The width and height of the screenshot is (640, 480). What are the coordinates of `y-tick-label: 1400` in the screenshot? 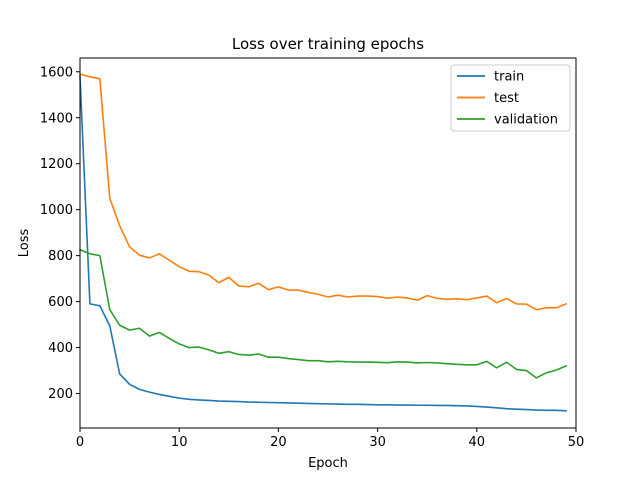 It's located at (56, 118).